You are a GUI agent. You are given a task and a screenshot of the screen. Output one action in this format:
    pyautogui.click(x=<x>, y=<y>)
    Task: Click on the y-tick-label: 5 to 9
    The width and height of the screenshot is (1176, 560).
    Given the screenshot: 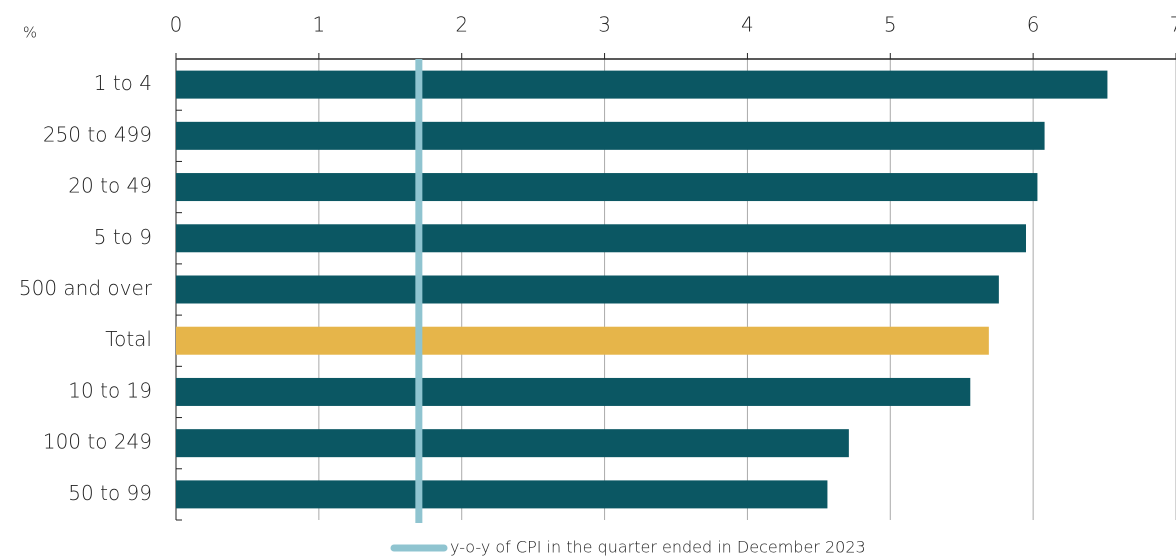 What is the action you would take?
    pyautogui.click(x=123, y=237)
    